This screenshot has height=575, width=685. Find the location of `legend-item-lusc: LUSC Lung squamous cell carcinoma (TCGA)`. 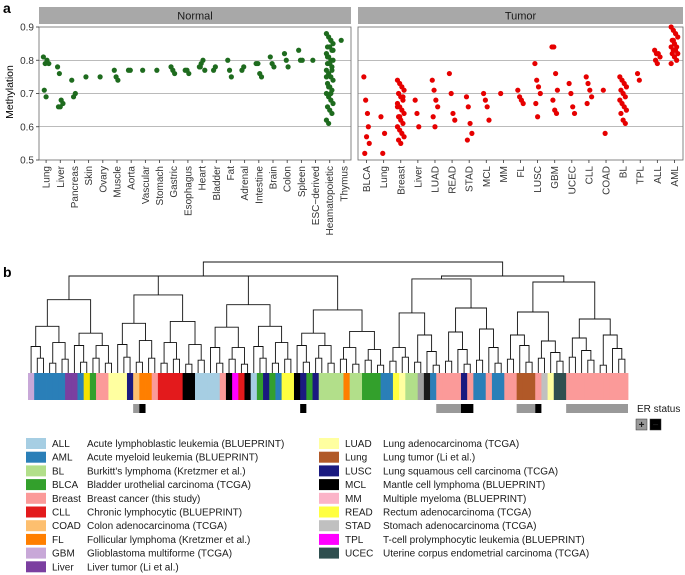

legend-item-lusc: LUSC Lung squamous cell carcinoma (TCGA) is located at coordinates (438, 471).